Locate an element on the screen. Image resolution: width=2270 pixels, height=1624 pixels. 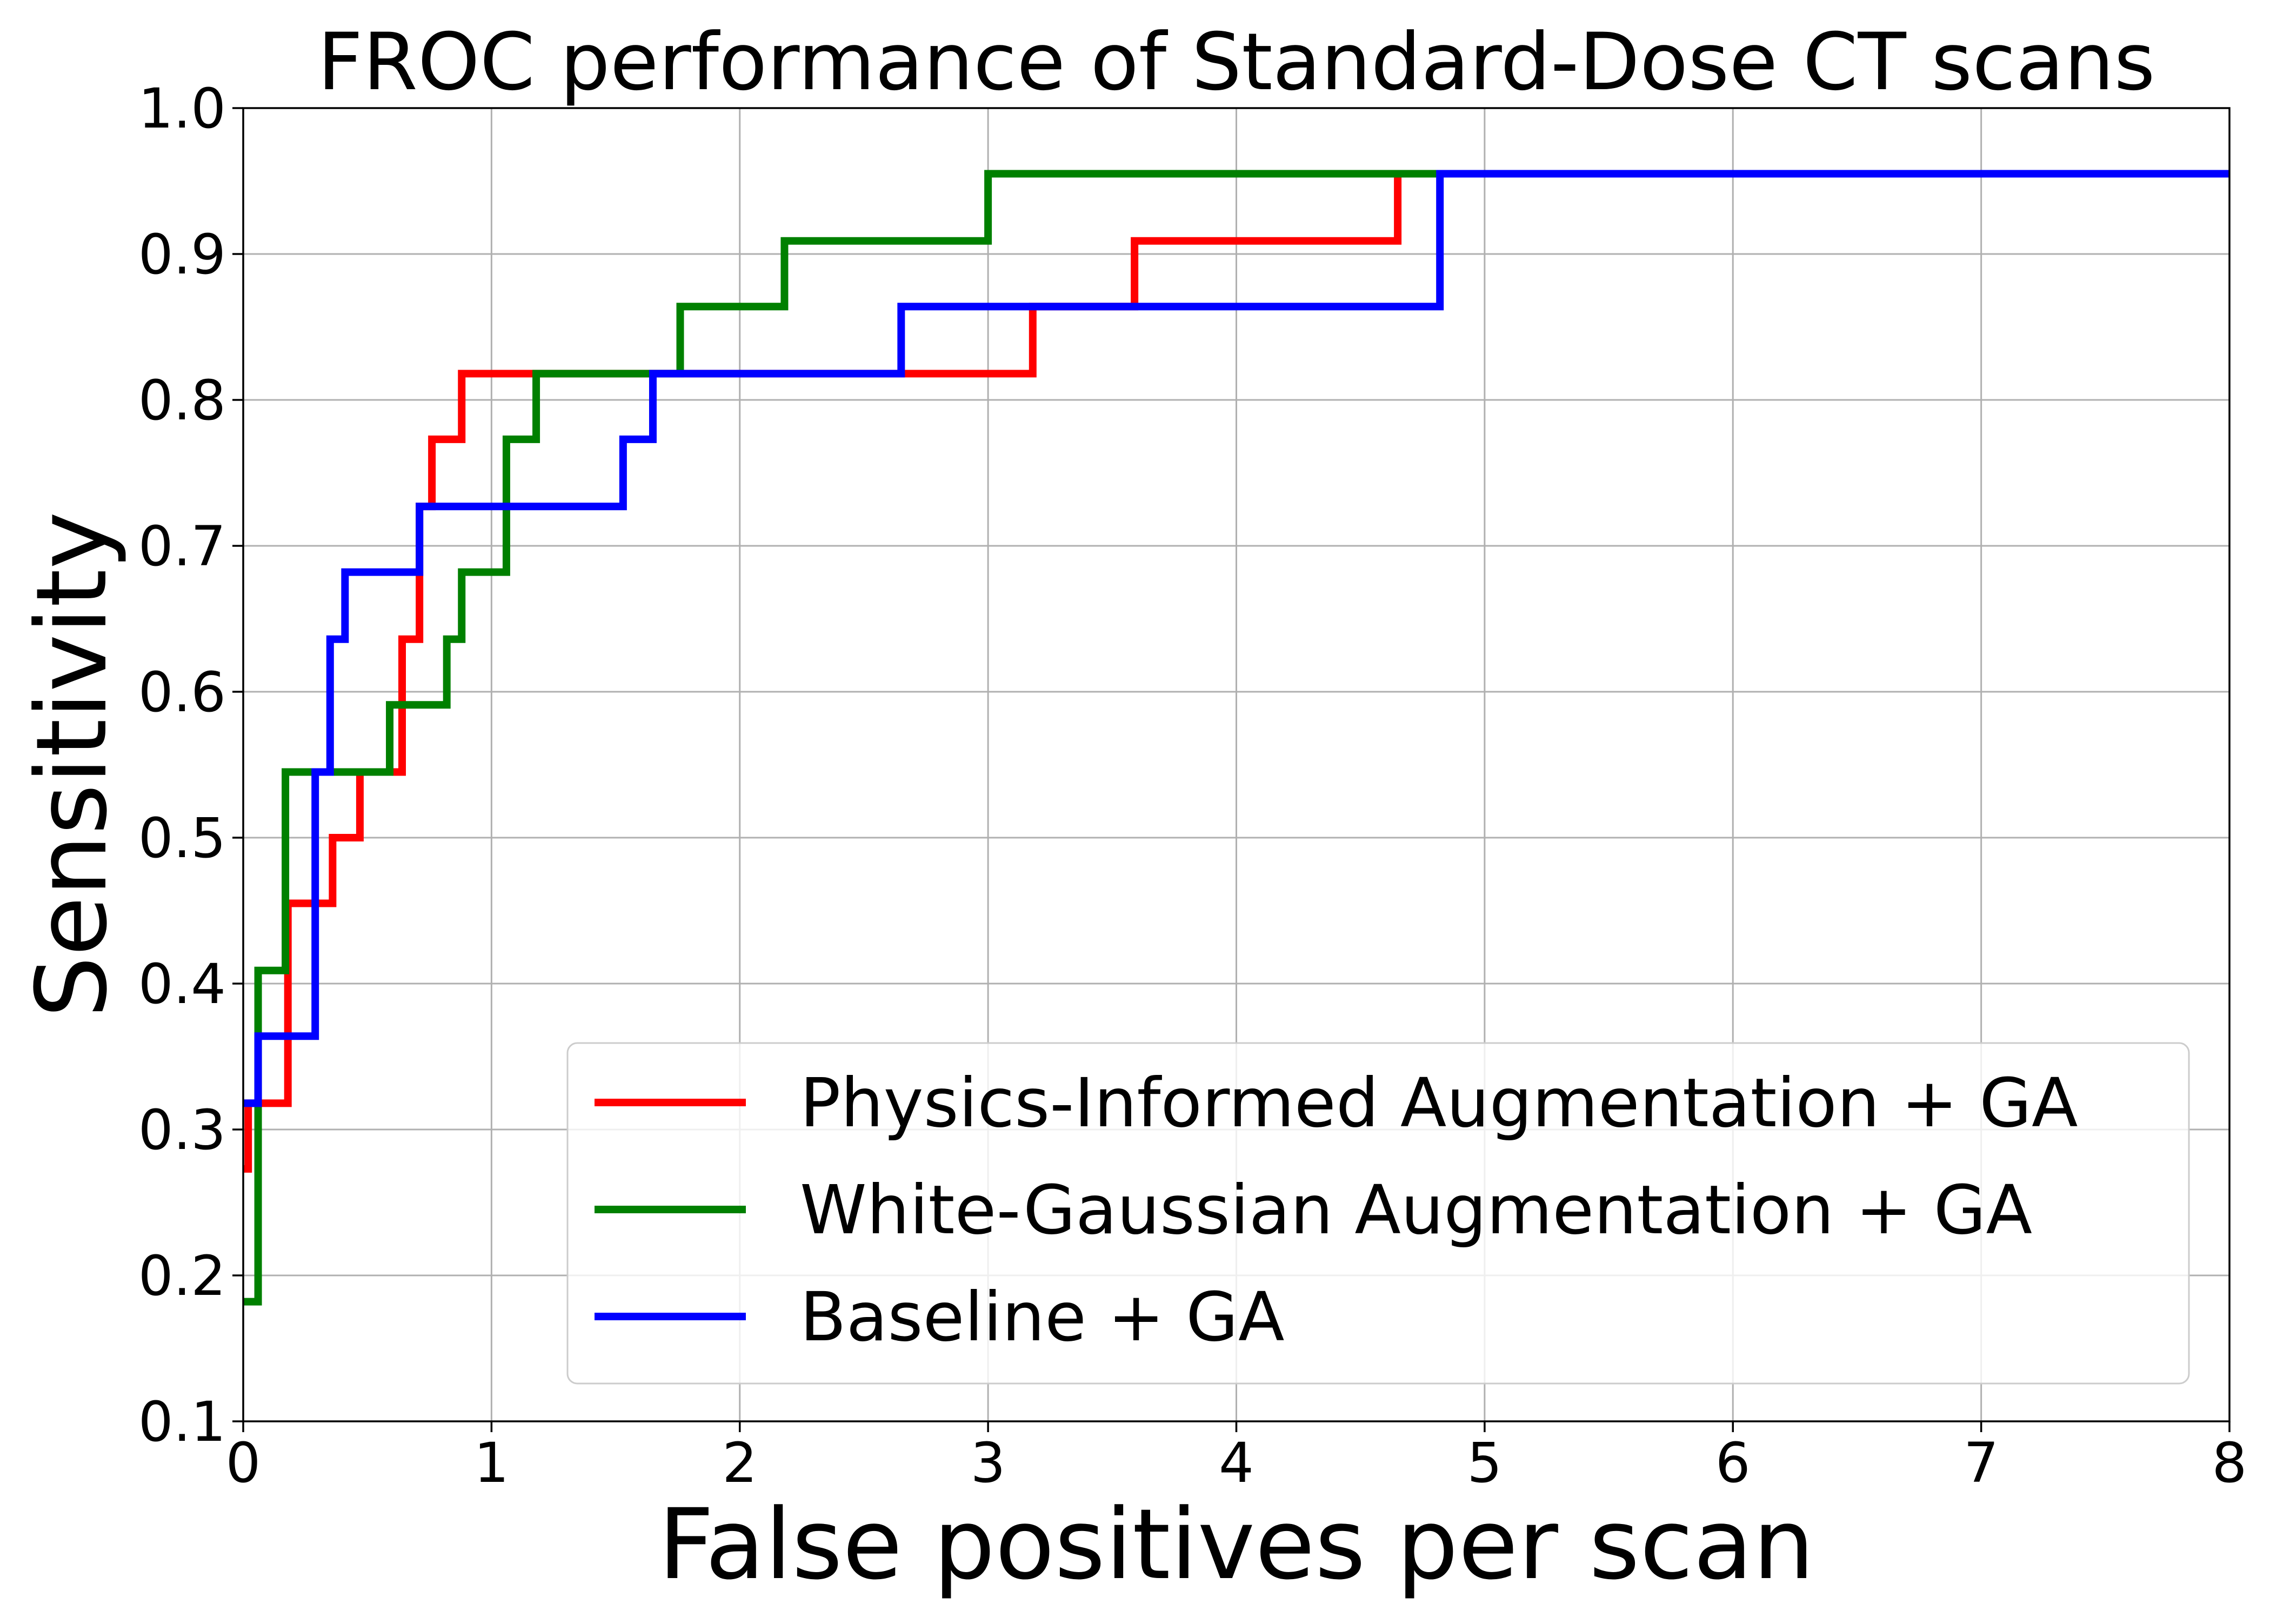
y-tick-label-3: 0.4 is located at coordinates (182, 985).